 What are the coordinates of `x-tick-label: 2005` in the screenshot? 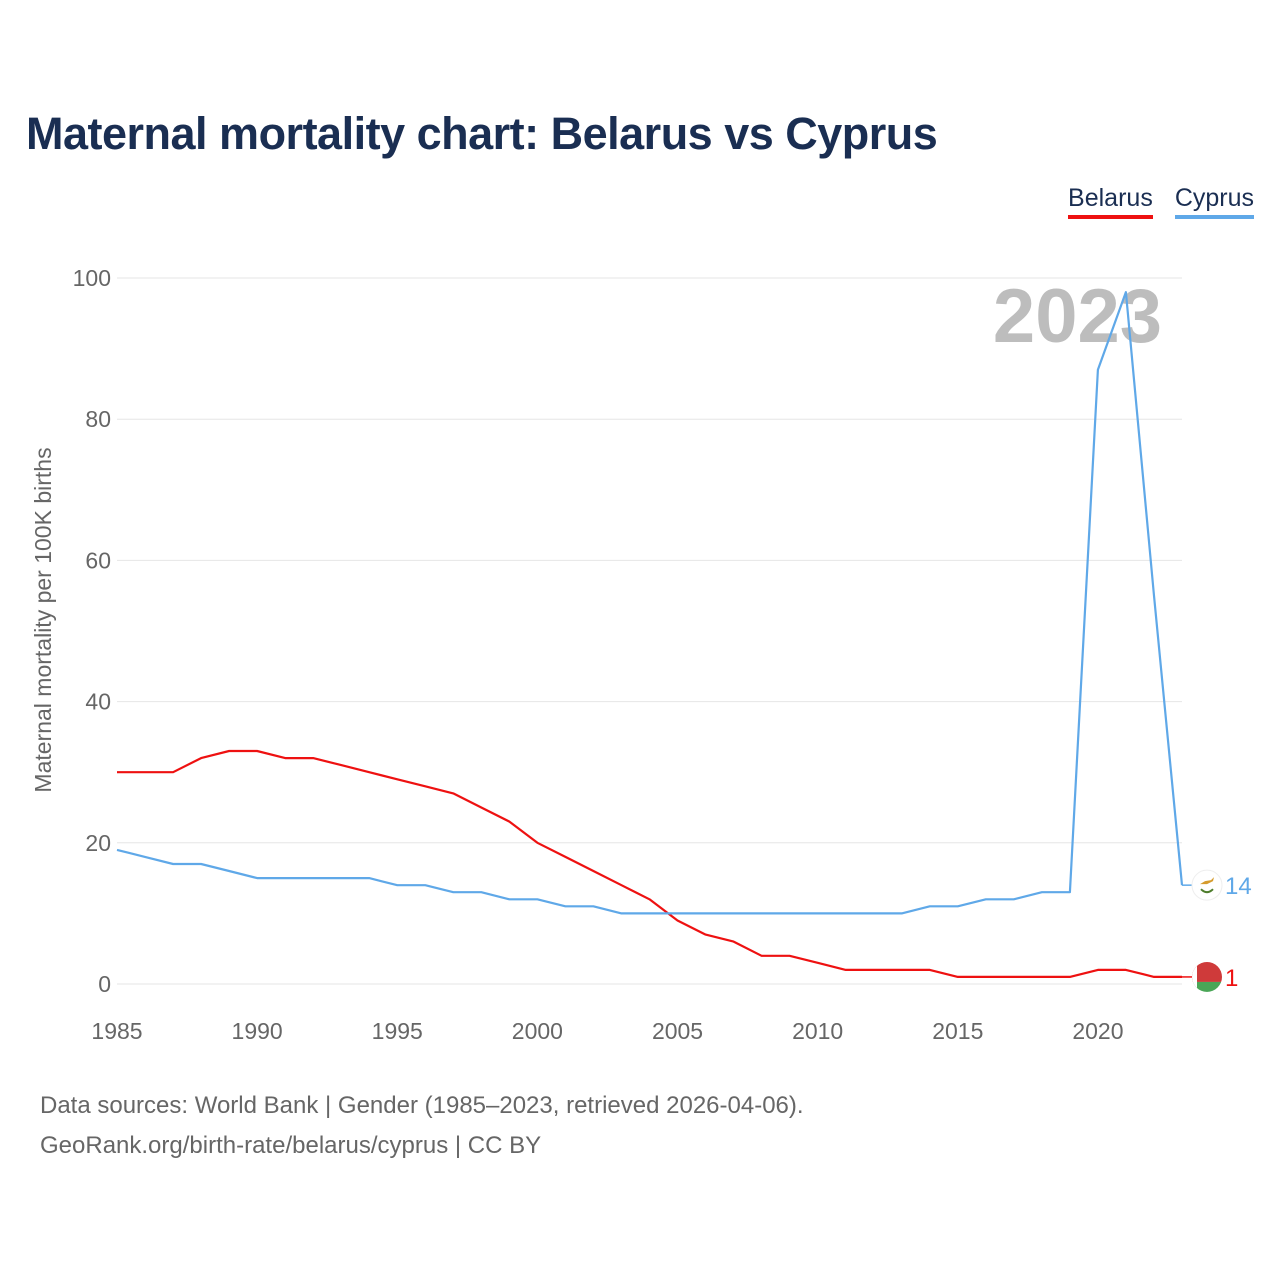 It's located at (677, 1031).